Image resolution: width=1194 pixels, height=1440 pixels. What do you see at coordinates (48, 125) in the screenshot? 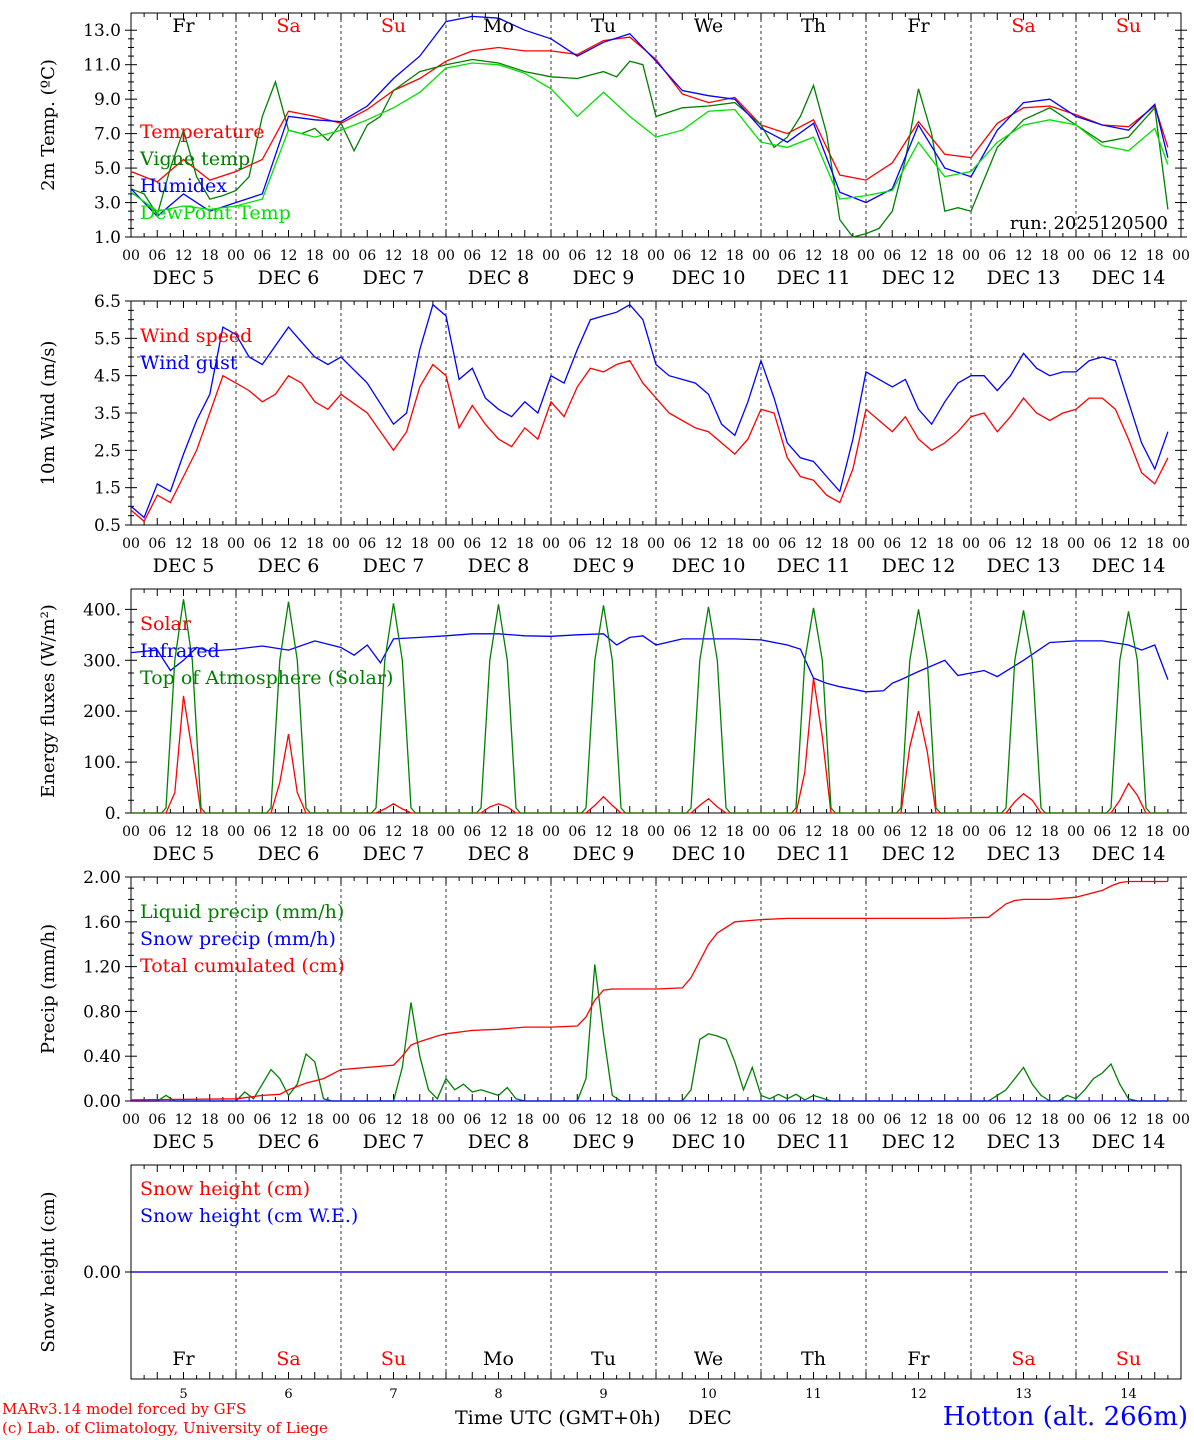
I see `temperature-ylabel: 2m Temp. (ºC)` at bounding box center [48, 125].